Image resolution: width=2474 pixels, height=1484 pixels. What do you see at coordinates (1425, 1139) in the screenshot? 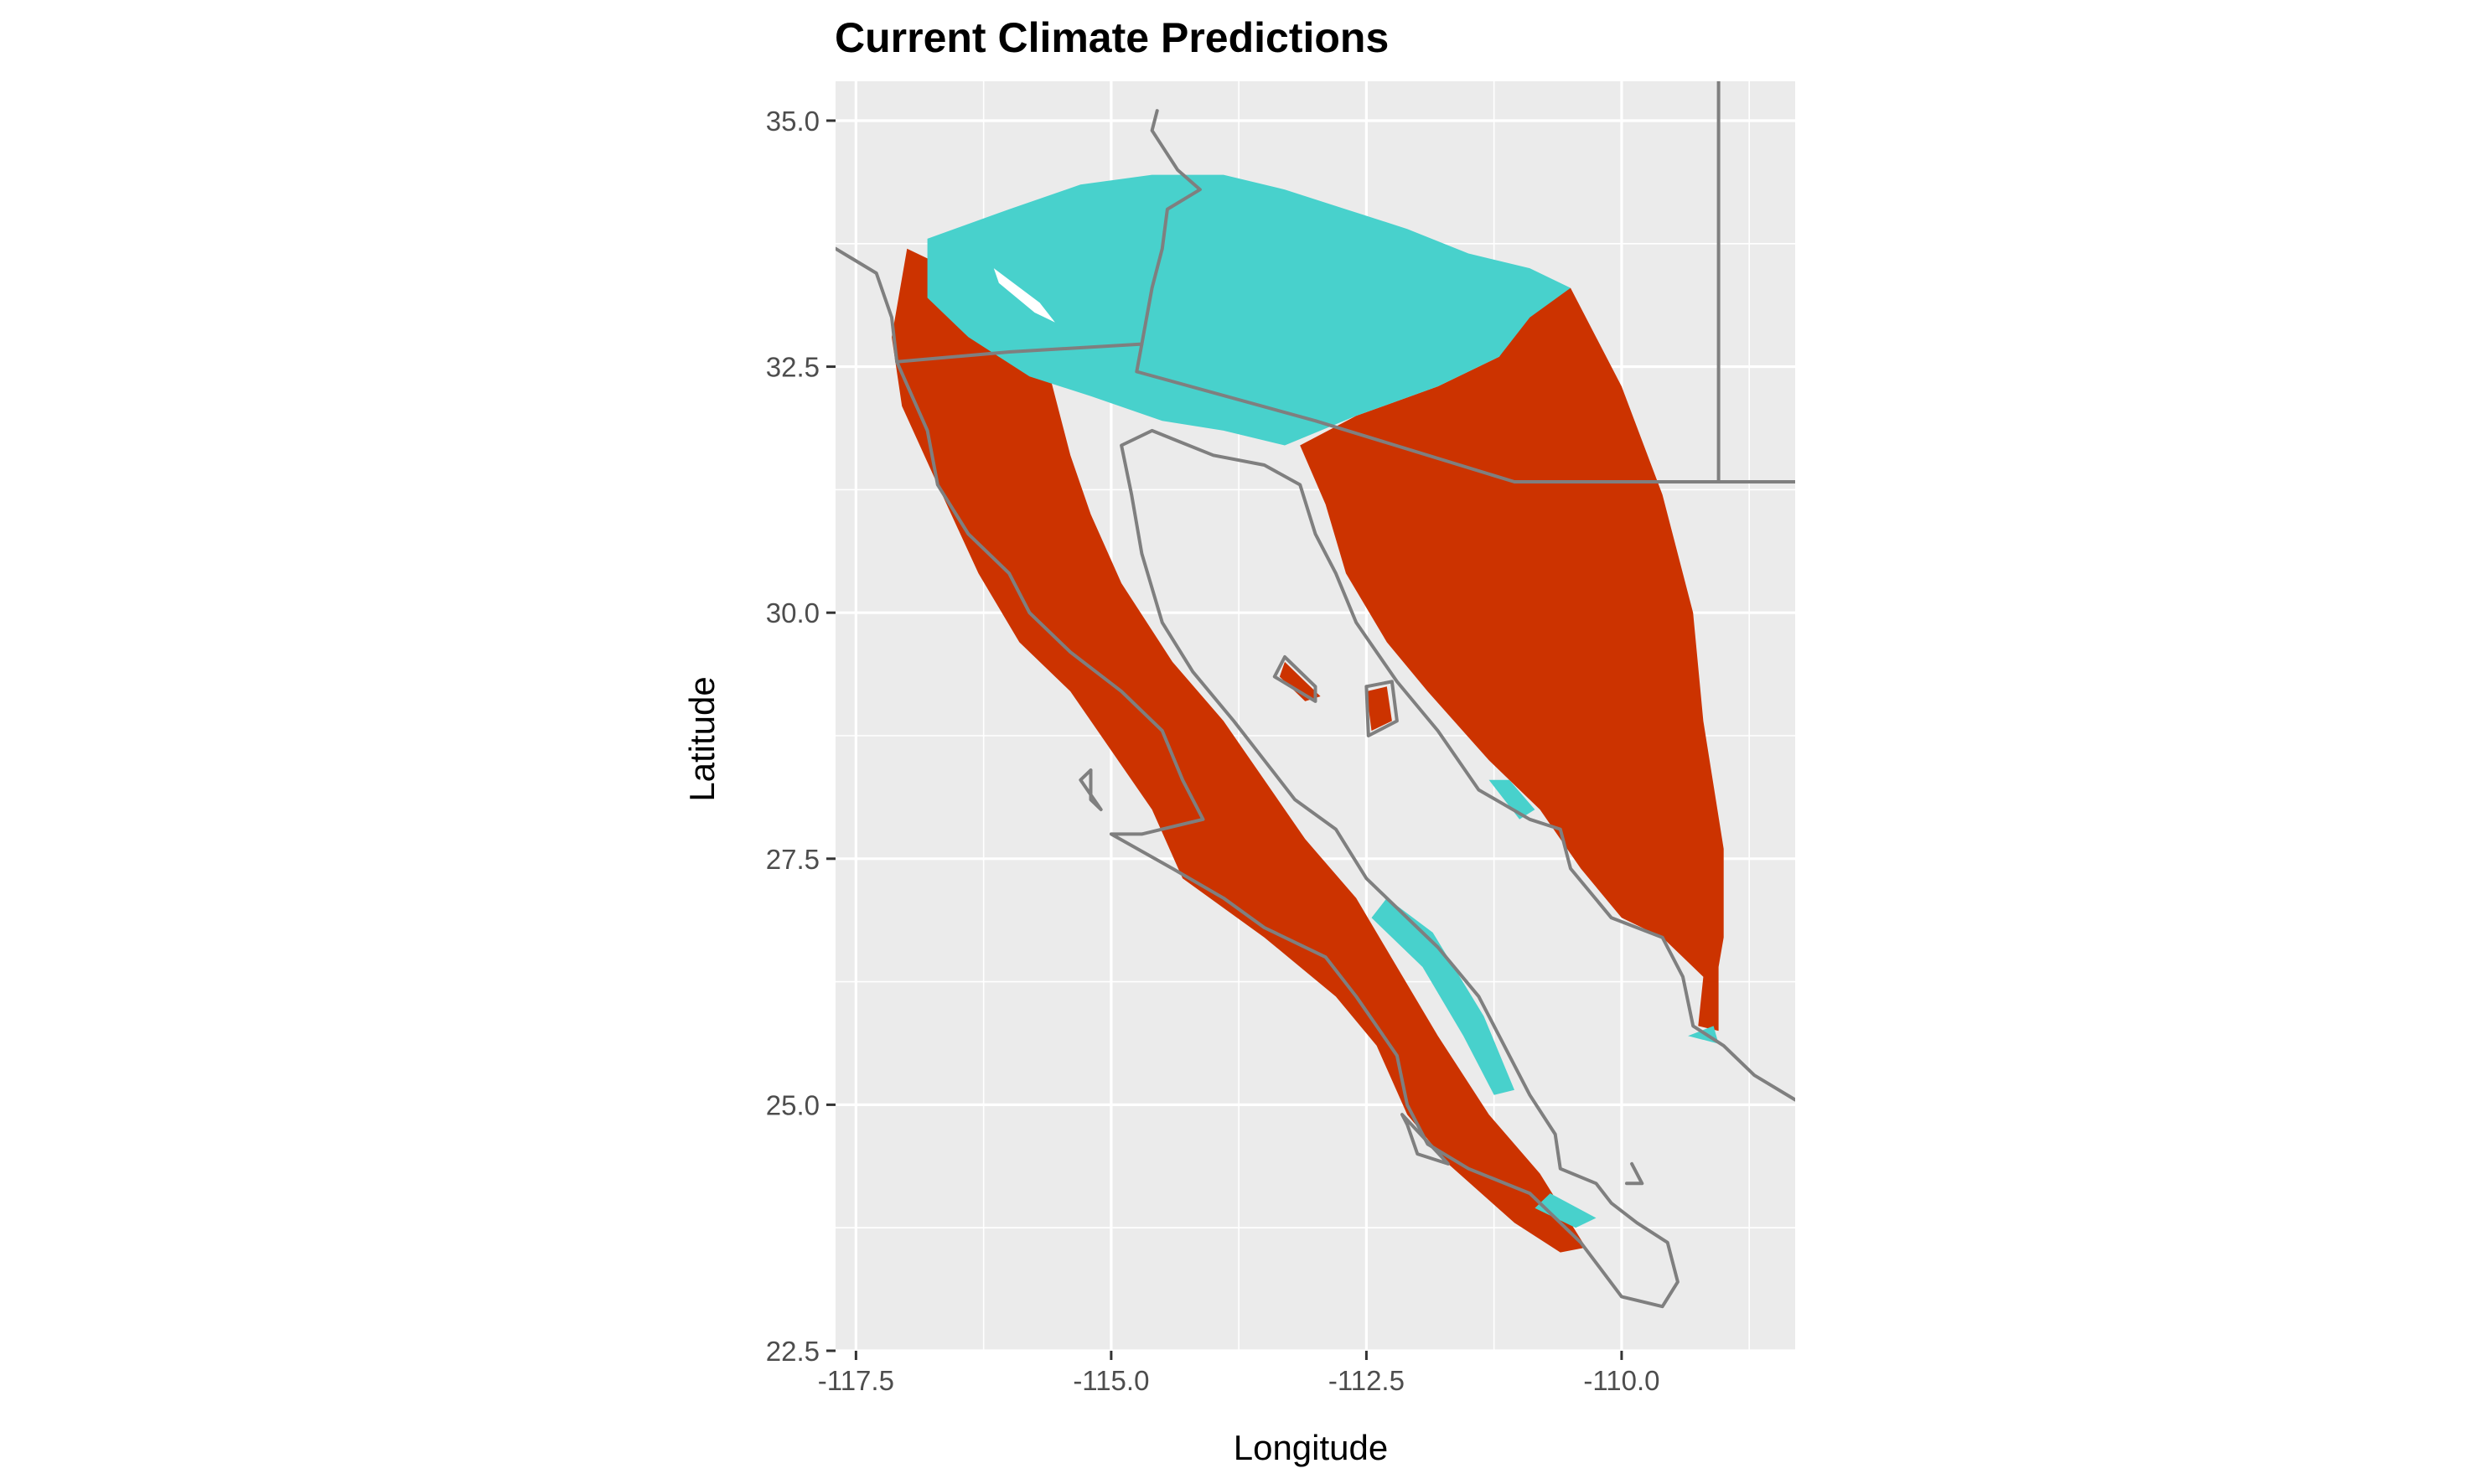
I see `boundary-magdalena-island-outline` at bounding box center [1425, 1139].